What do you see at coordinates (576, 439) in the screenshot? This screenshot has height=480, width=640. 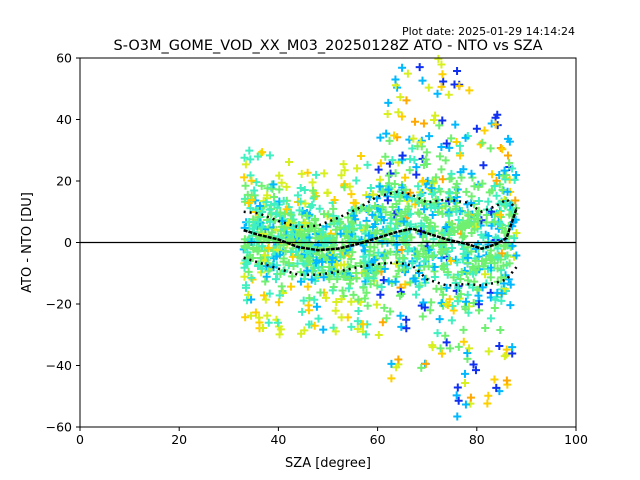 I see `x-tick-label: 100` at bounding box center [576, 439].